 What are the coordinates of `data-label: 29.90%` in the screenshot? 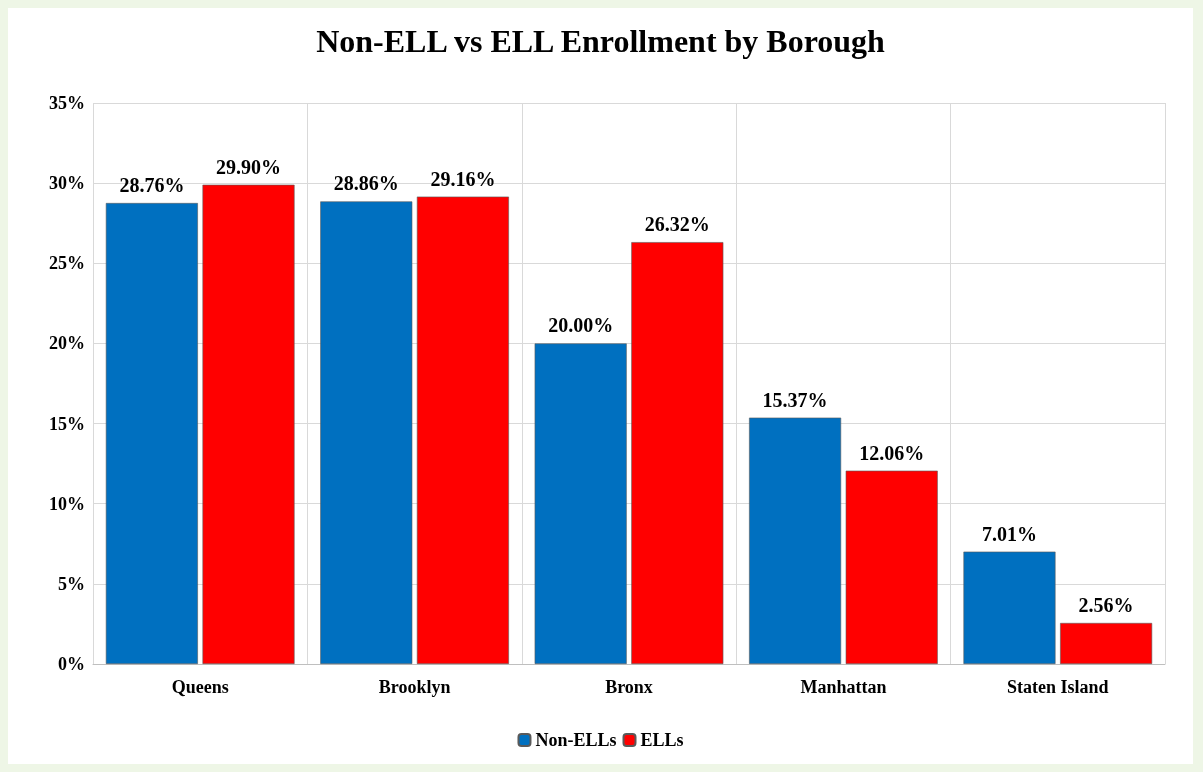 It's located at (249, 166).